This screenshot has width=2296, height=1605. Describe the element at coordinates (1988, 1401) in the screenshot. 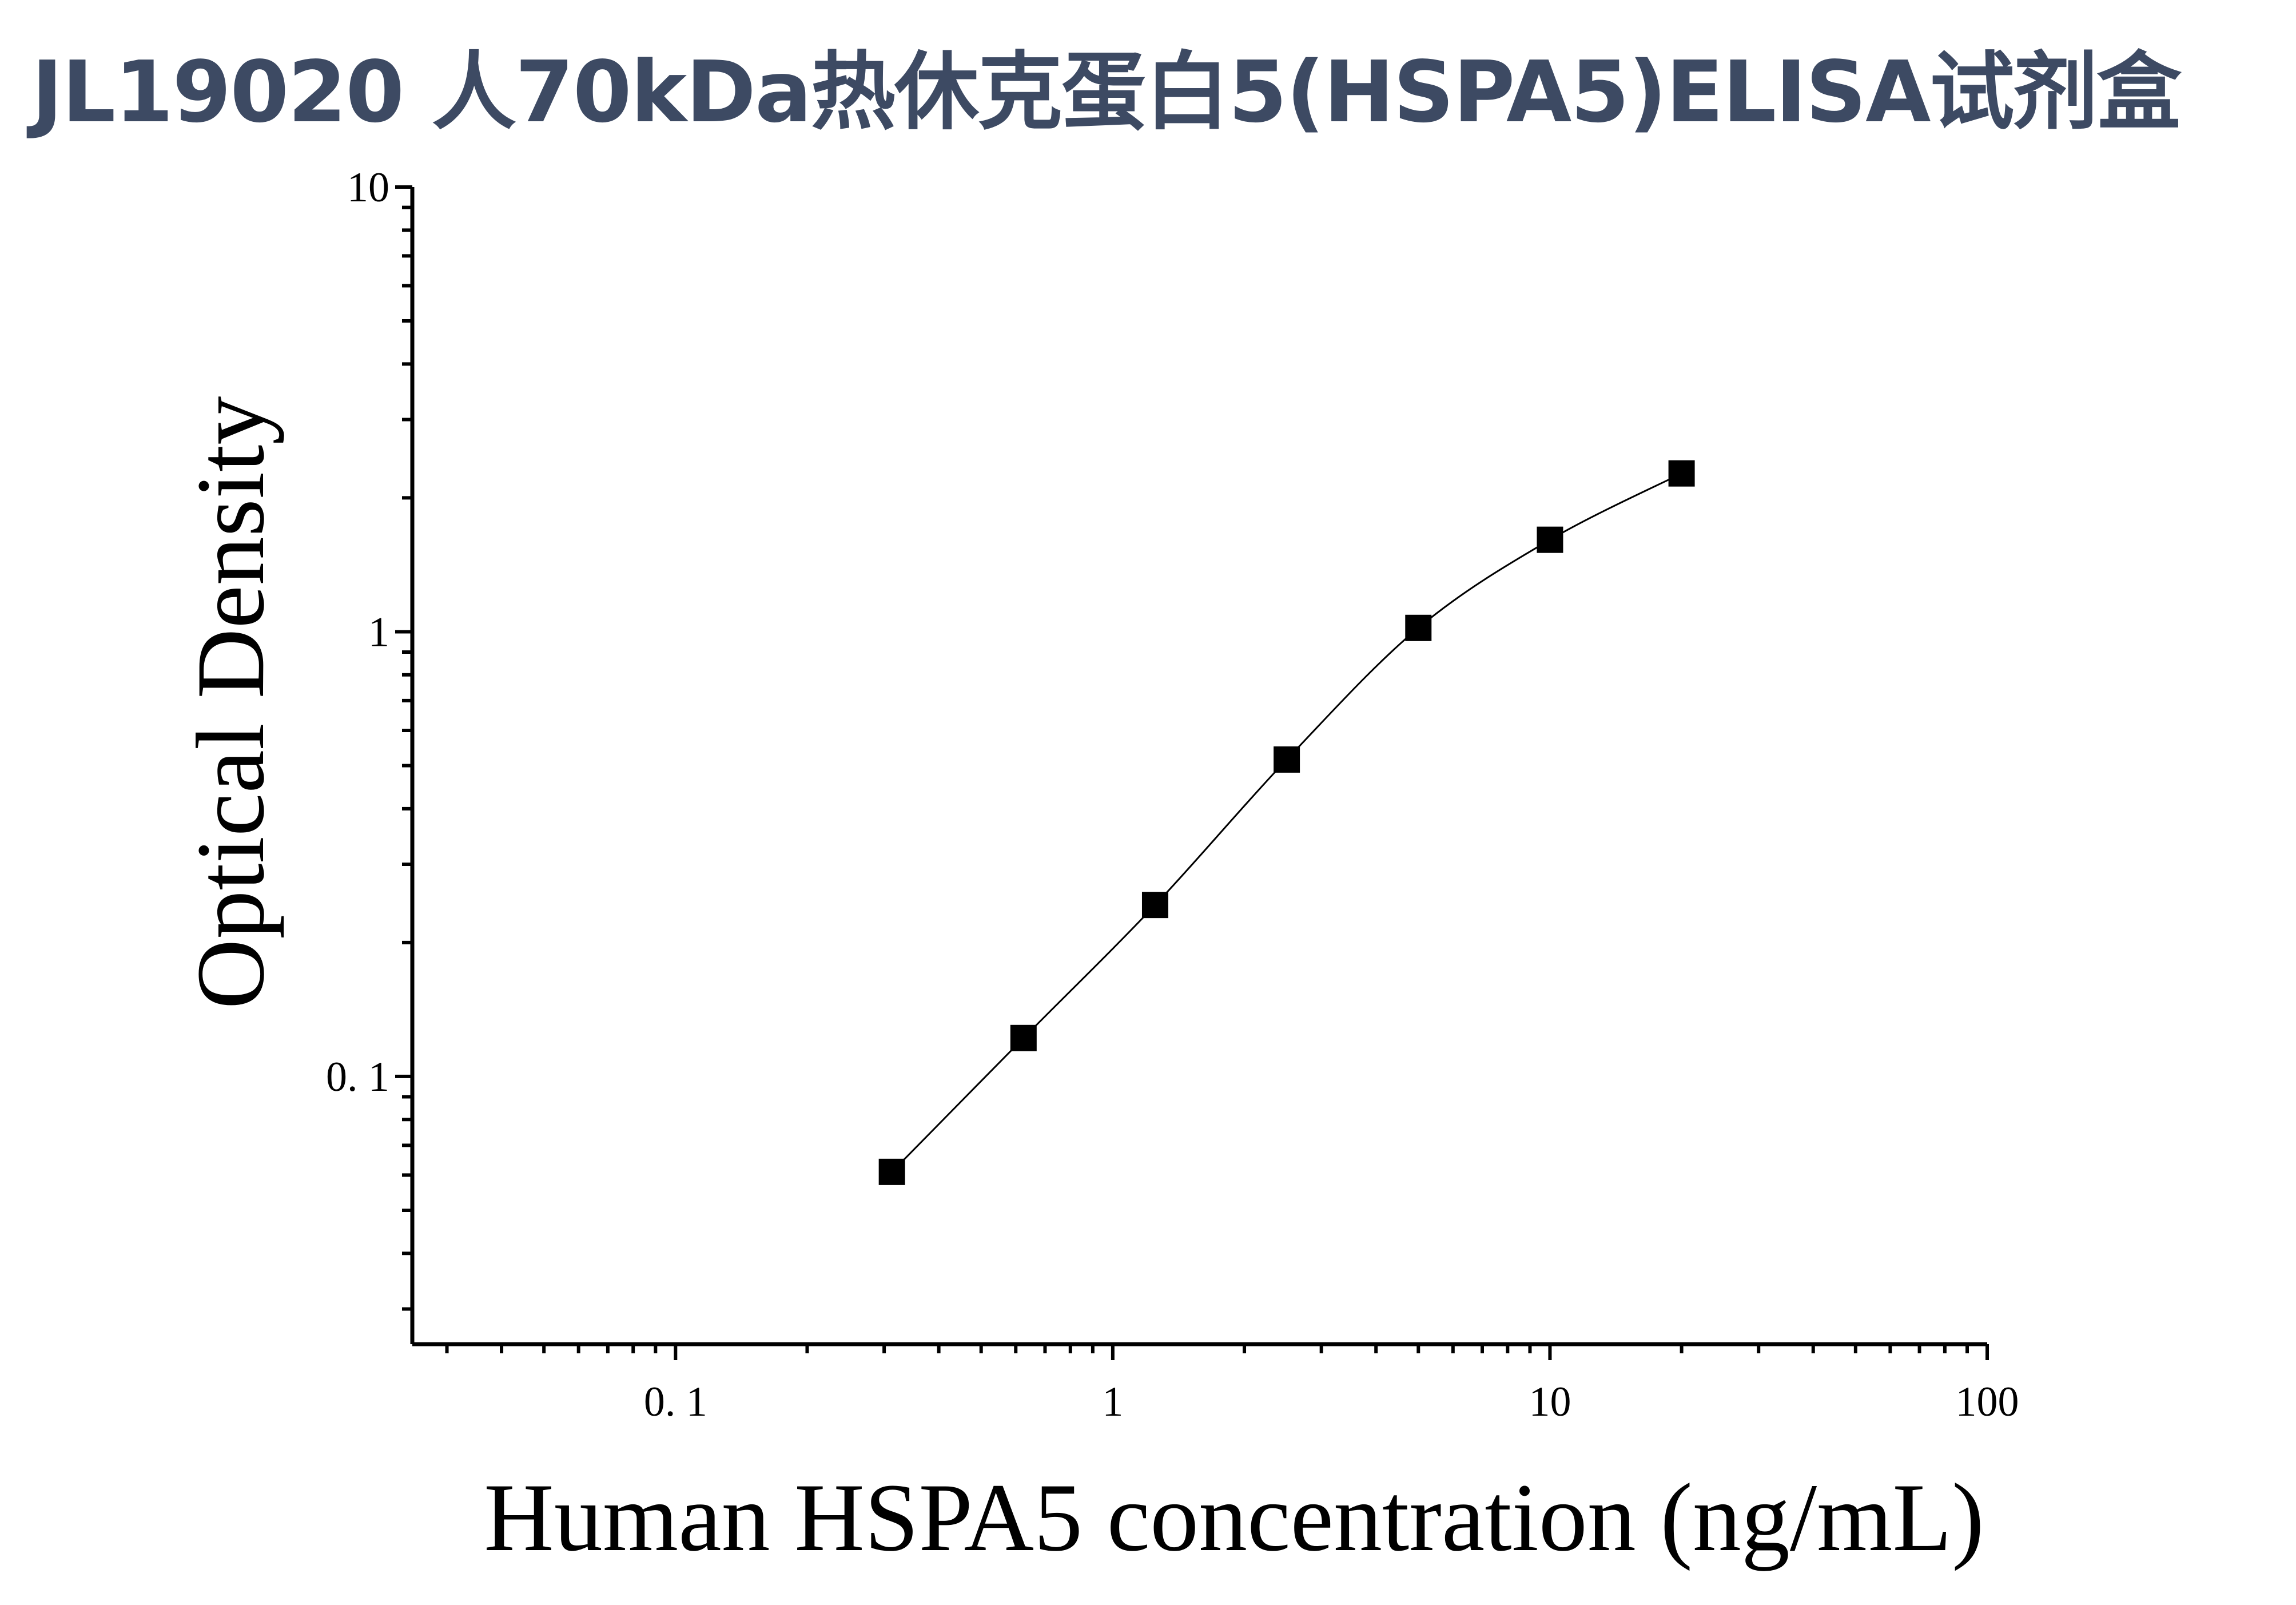

I see `x-tick-label: 100` at that location.